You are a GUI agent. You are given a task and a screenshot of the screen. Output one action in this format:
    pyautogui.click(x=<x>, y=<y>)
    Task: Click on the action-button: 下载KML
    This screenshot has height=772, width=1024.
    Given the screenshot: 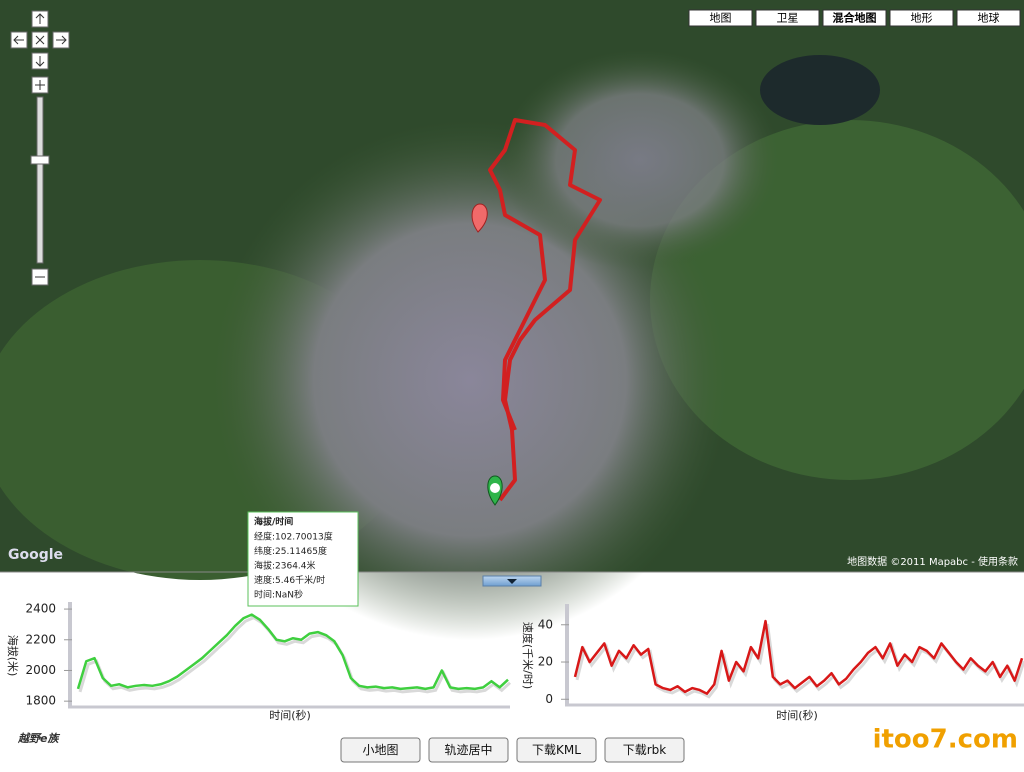 What is the action you would take?
    pyautogui.click(x=556, y=750)
    